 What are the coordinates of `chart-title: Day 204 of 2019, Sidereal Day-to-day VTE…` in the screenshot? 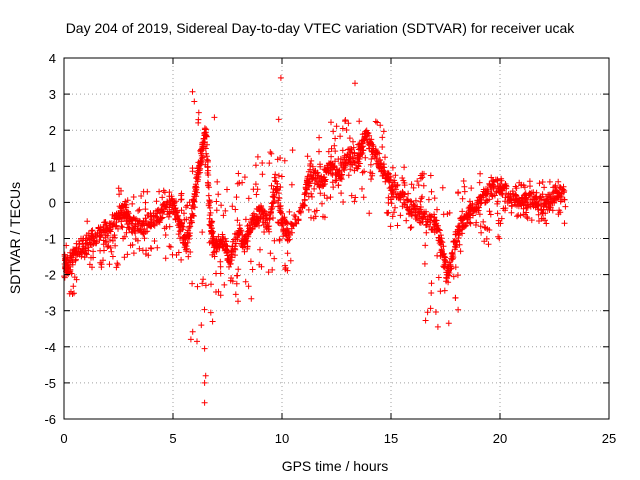 It's located at (321, 28).